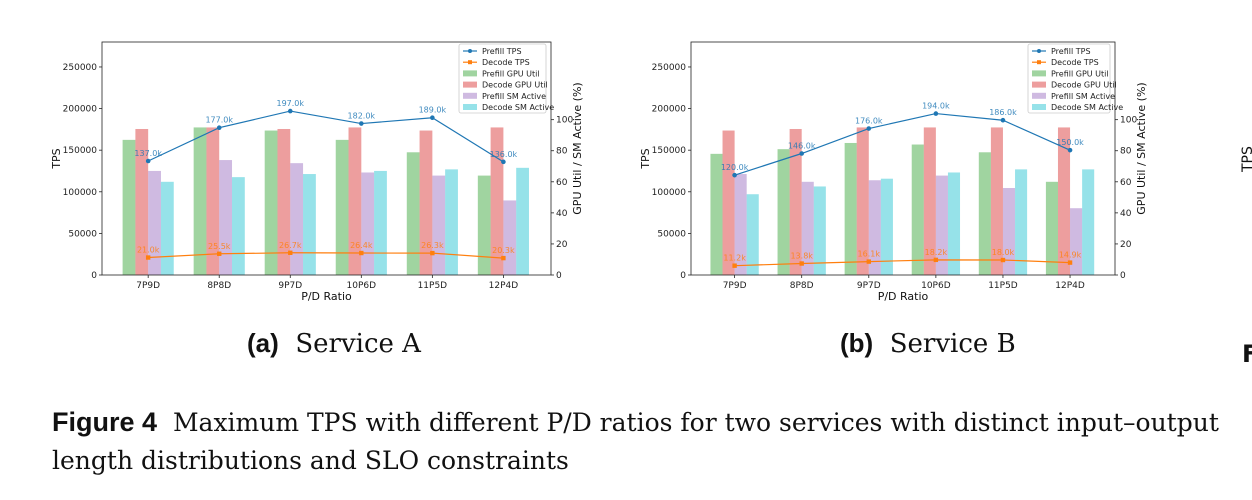 This screenshot has height=500, width=1252. Describe the element at coordinates (432, 245) in the screenshot. I see `data-label: 26.3k` at that location.